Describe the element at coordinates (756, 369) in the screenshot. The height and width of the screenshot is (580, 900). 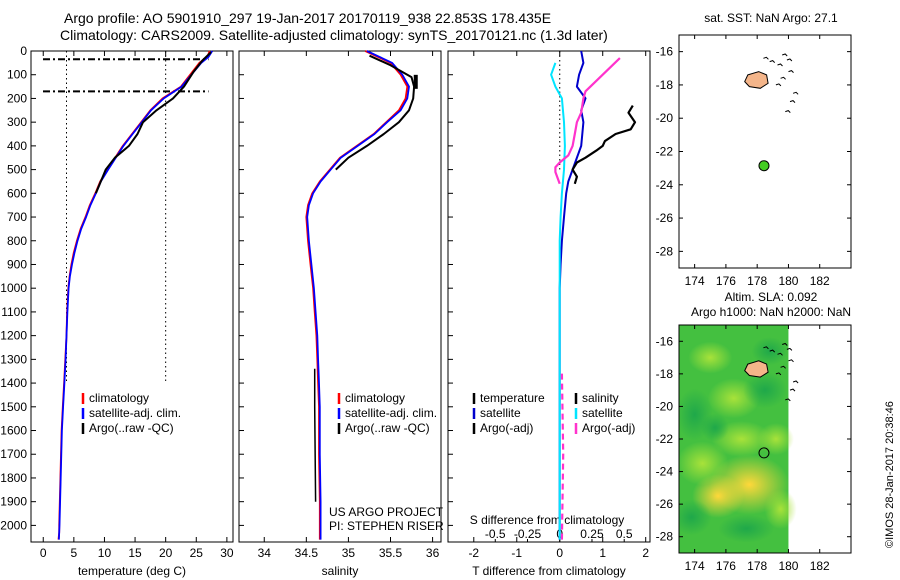
I see `sla-map-land-main-island` at that location.